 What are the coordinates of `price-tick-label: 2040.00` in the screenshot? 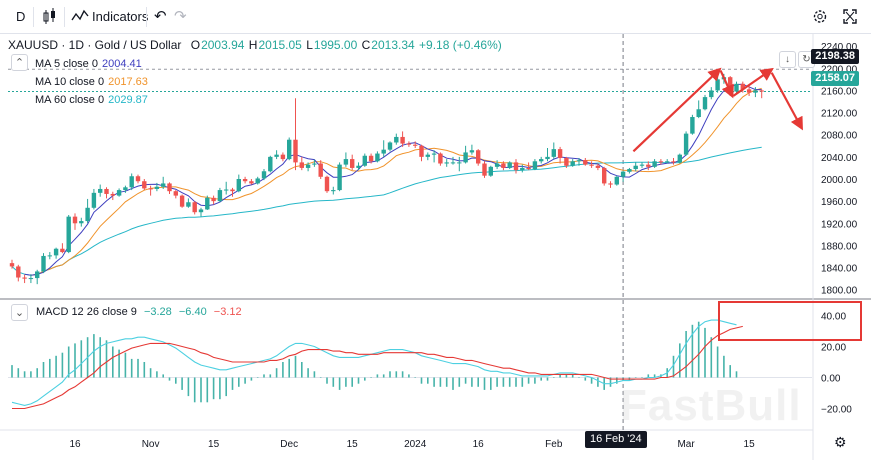 It's located at (839, 158).